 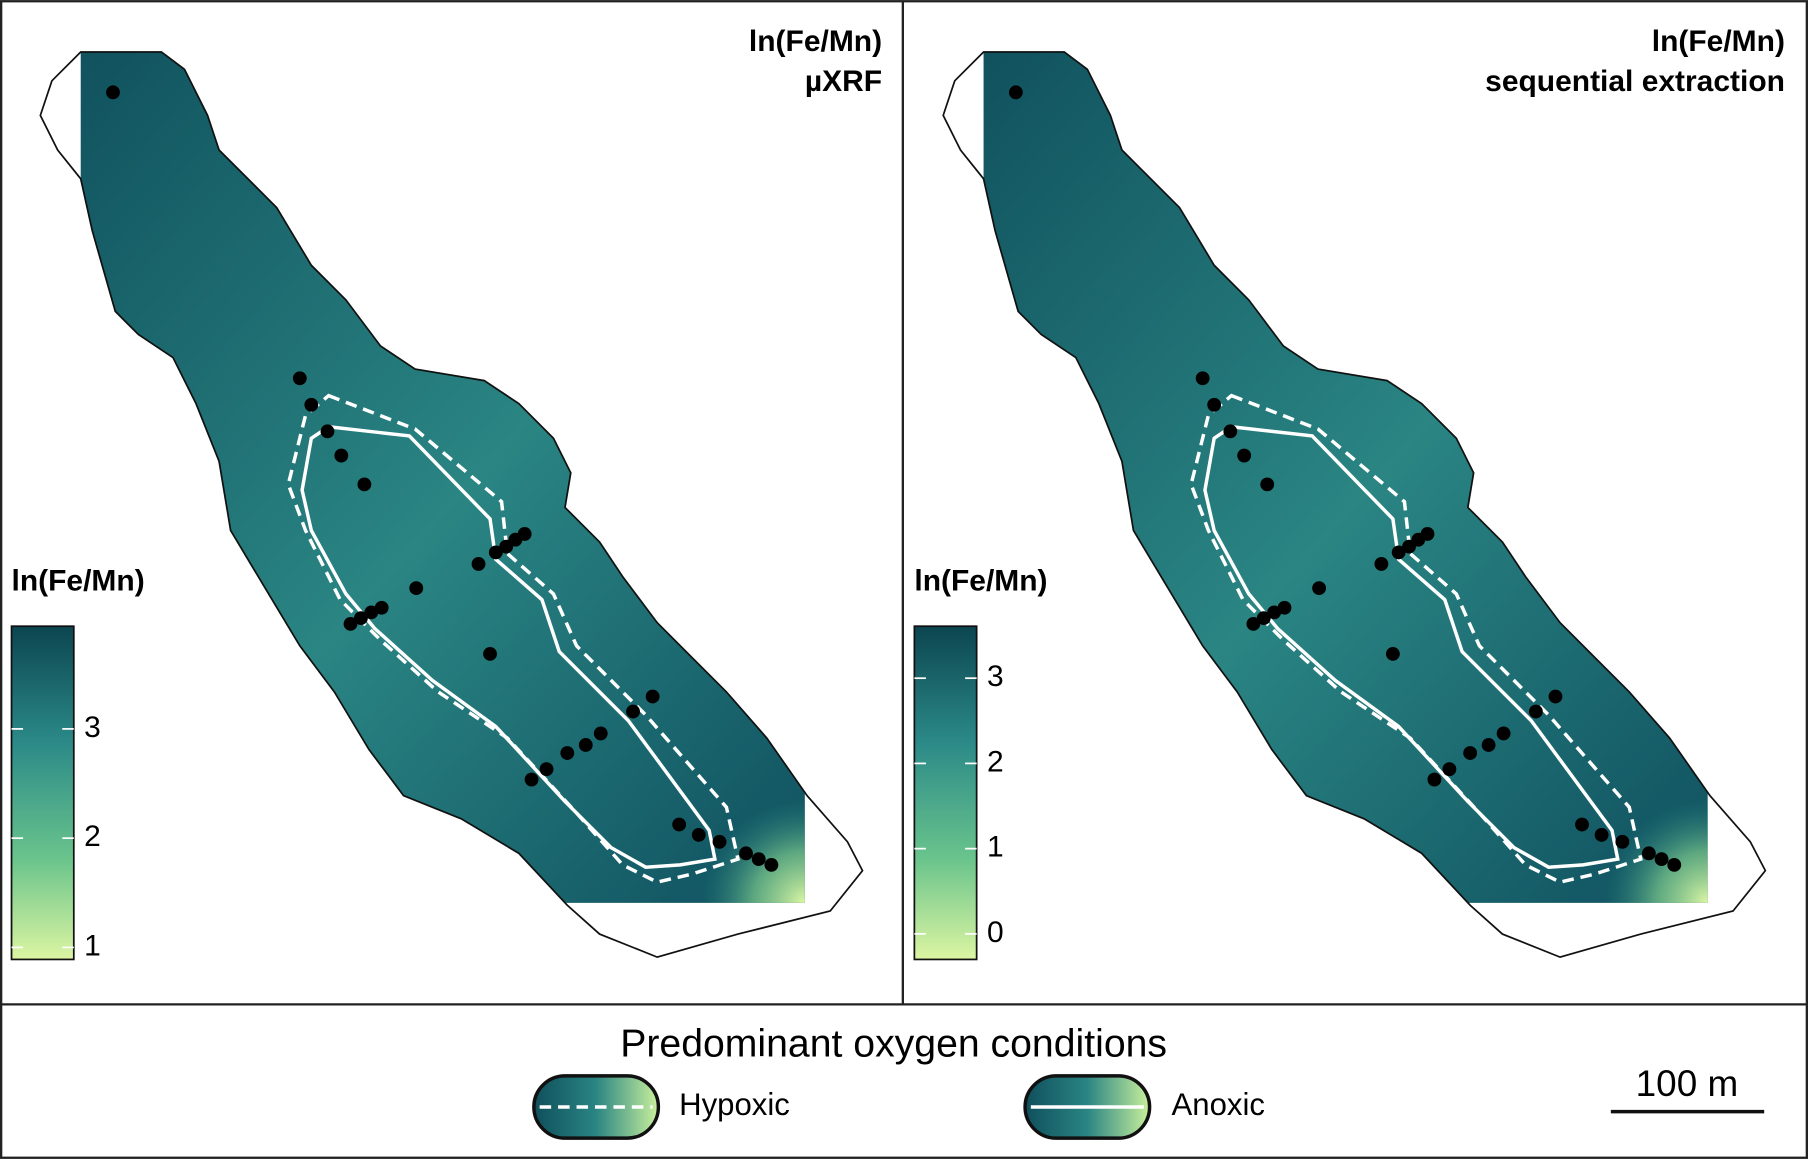 What do you see at coordinates (995, 932) in the screenshot?
I see `tick-label: 0` at bounding box center [995, 932].